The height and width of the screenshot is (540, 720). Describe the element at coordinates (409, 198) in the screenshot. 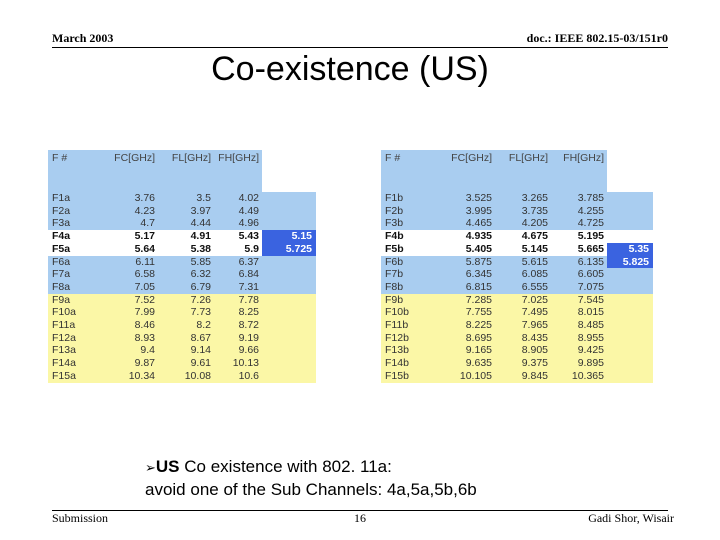

I see `cell-f: F1b` at that location.